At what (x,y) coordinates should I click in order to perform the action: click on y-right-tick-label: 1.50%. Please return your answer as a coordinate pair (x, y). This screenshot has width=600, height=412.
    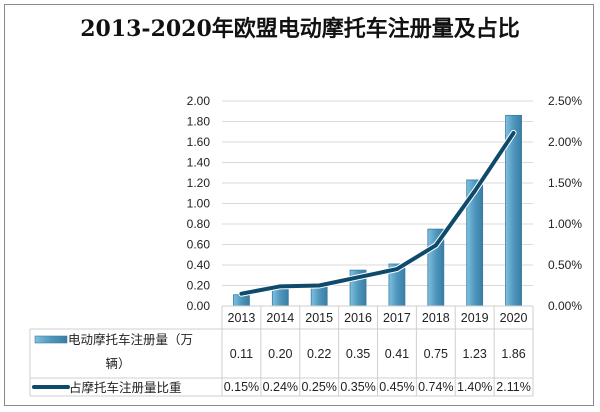
    Looking at the image, I should click on (565, 183).